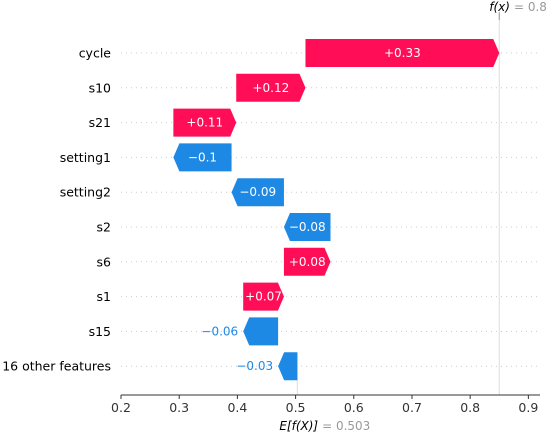 The height and width of the screenshot is (438, 546). I want to click on x-tick-label: 0.4, so click(237, 407).